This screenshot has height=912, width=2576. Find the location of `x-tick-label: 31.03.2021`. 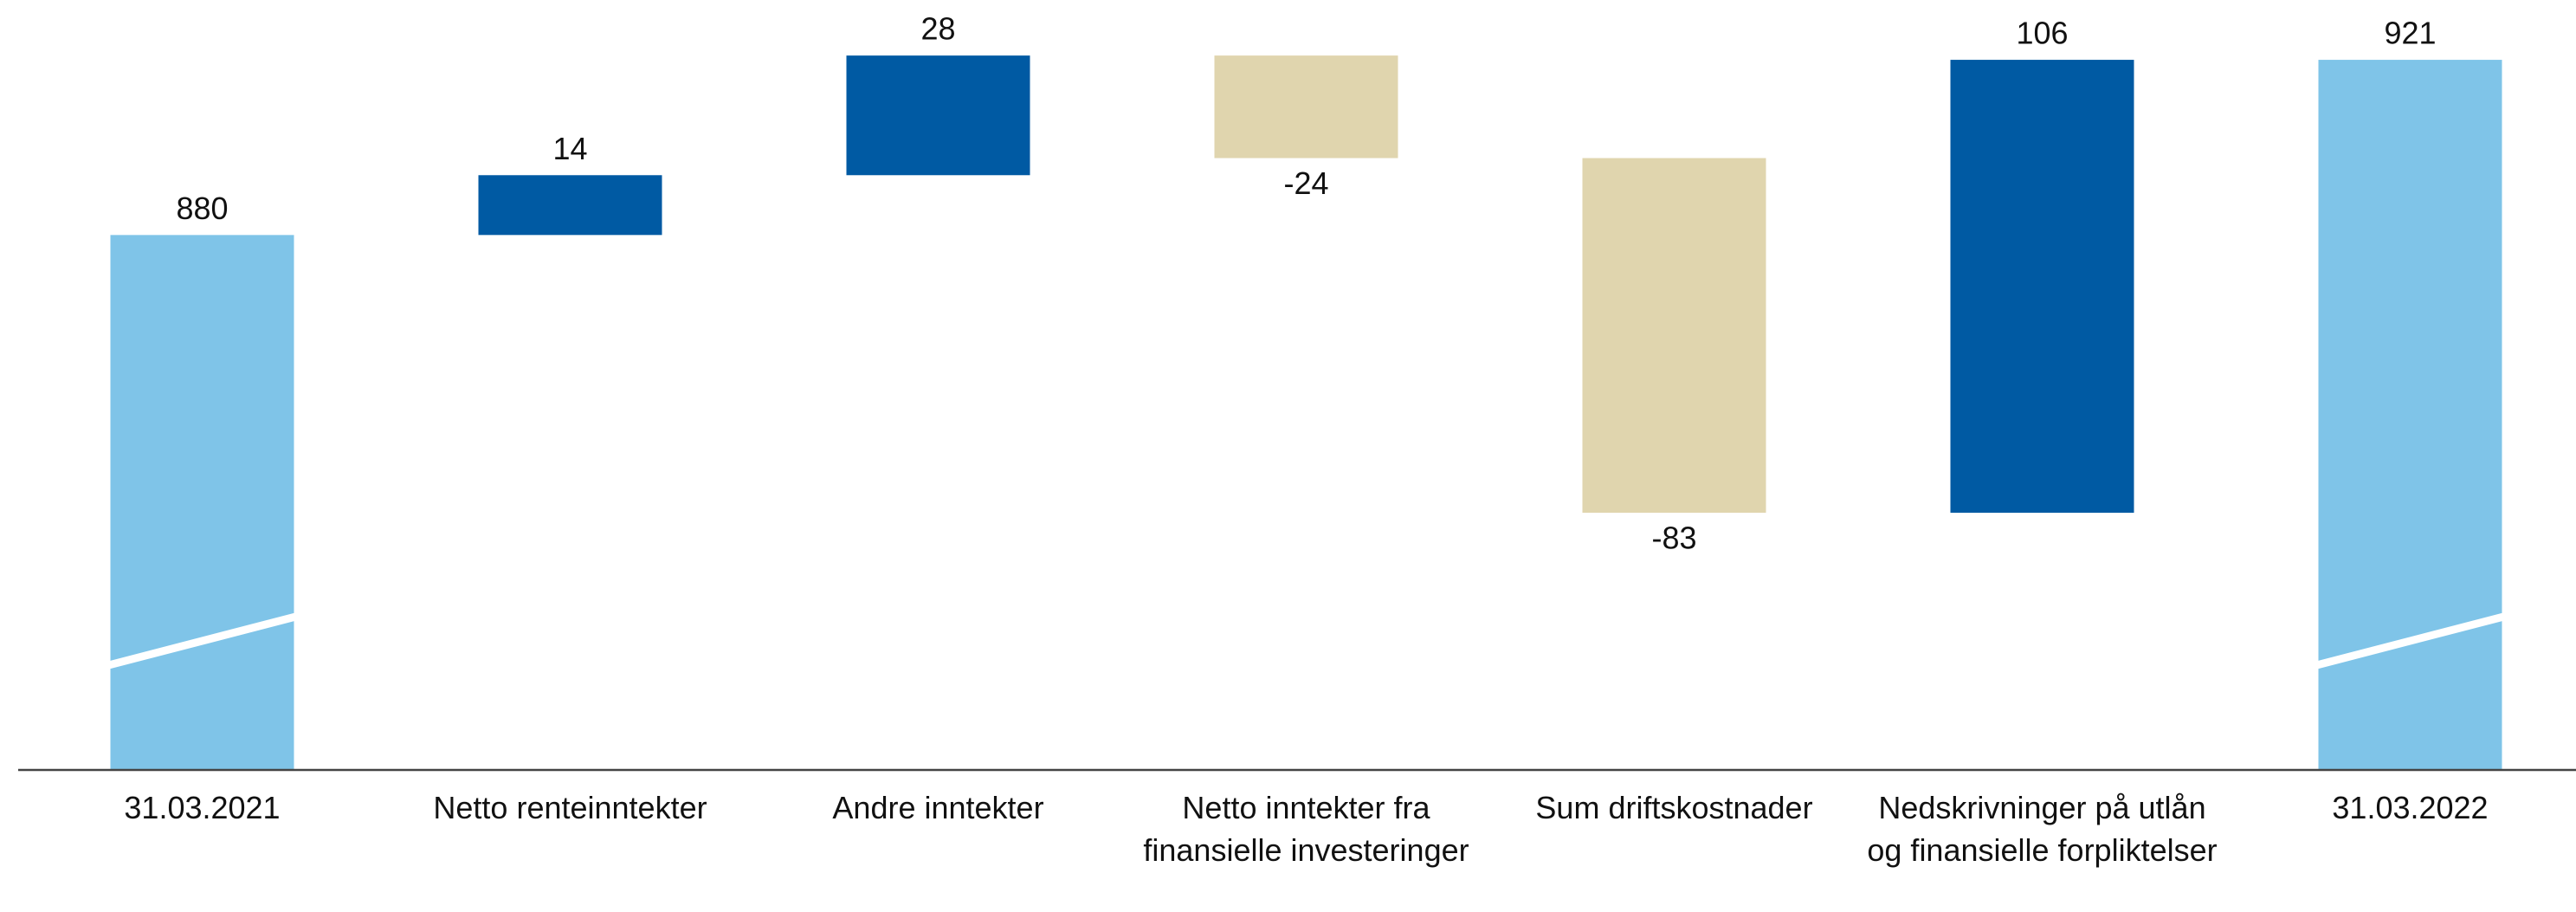

x-tick-label: 31.03.2021 is located at coordinates (203, 807).